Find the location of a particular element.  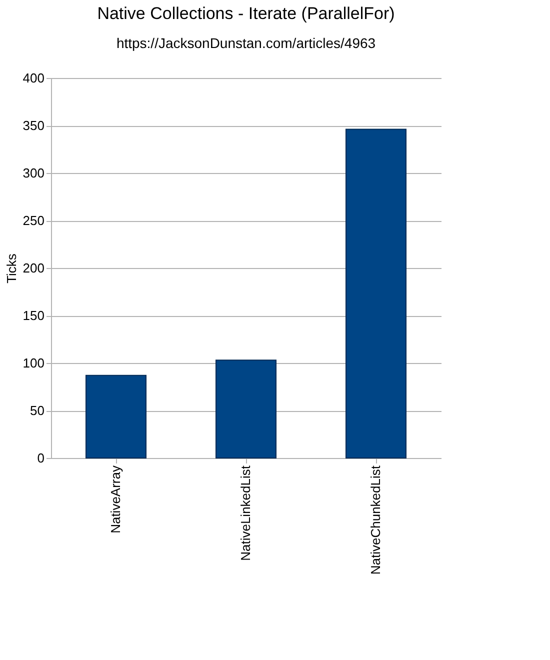

x-tick-label: NativeLinkedList is located at coordinates (245, 513).